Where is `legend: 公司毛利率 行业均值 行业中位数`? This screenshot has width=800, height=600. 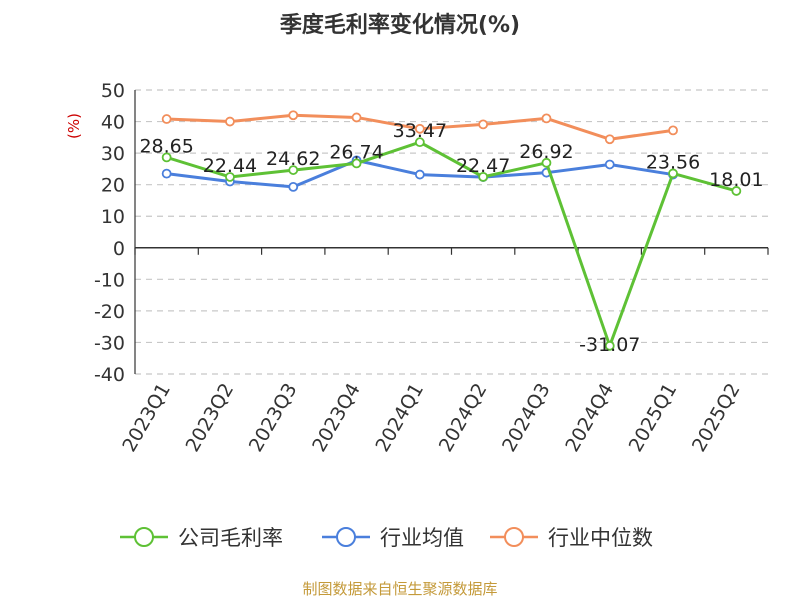
legend: 公司毛利率 行业均值 行业中位数 is located at coordinates (386, 538).